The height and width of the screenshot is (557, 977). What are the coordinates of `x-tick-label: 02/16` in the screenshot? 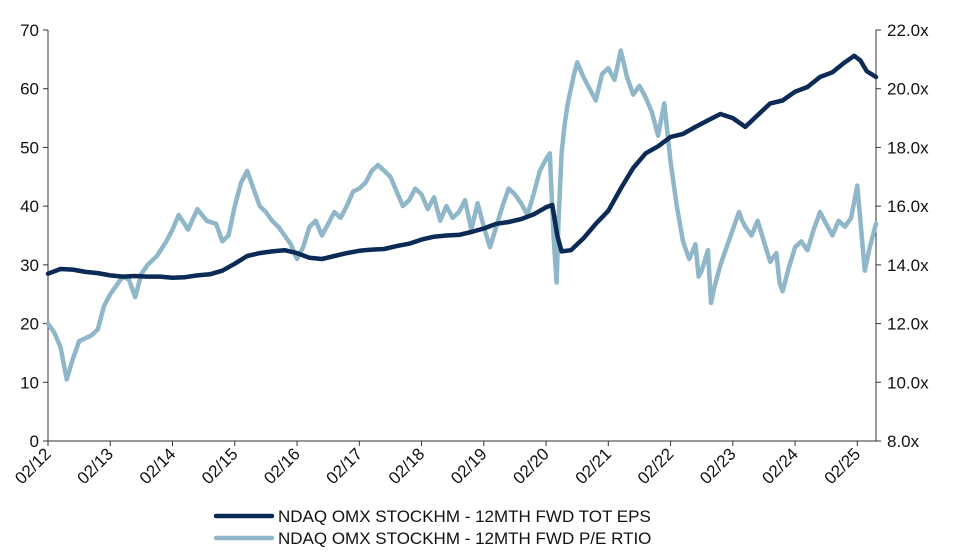 It's located at (282, 466).